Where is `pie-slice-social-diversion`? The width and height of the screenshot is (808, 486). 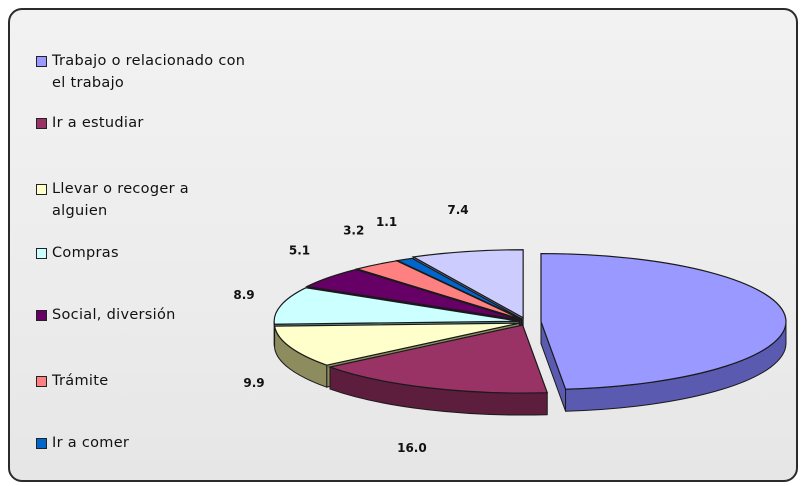 pie-slice-social-diversion is located at coordinates (413, 294).